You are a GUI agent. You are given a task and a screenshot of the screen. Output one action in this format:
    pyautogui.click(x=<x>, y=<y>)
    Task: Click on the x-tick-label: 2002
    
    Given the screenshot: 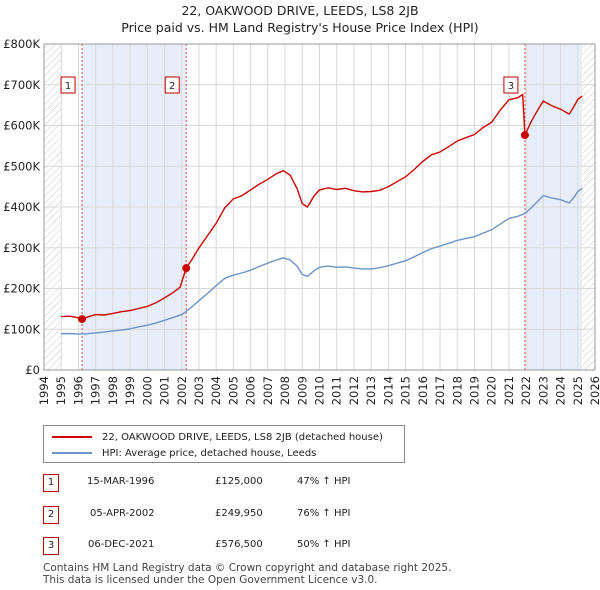 What is the action you would take?
    pyautogui.click(x=182, y=390)
    